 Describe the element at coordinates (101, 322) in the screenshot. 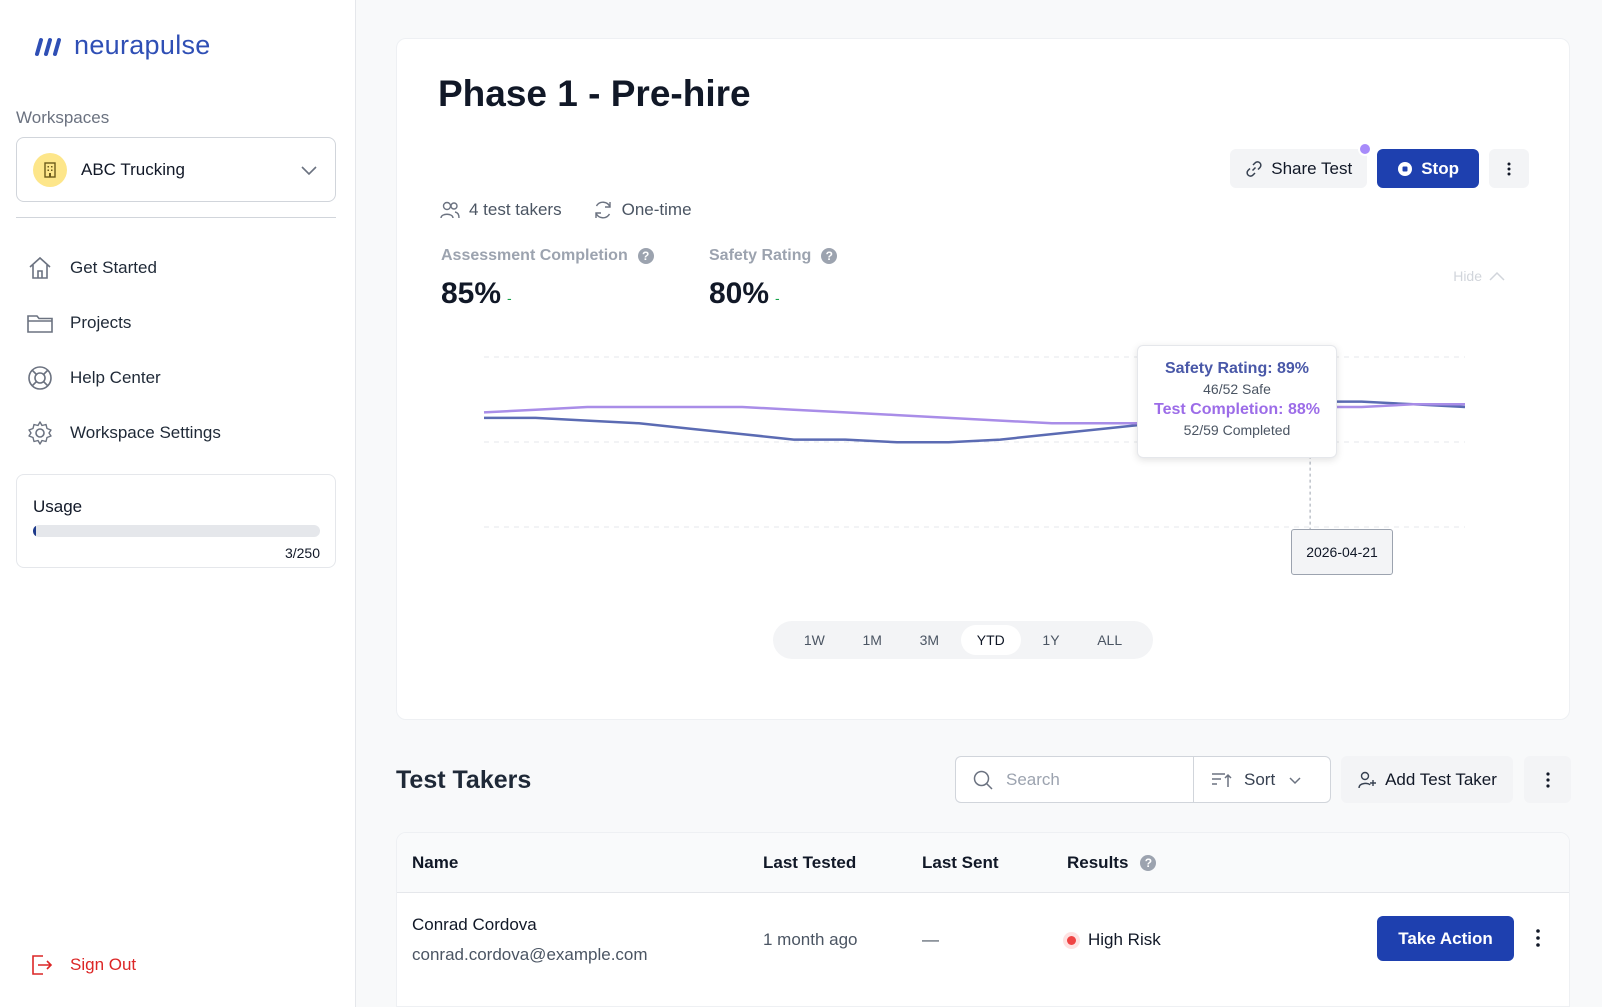

I see `sidebar-item-label: Projects` at that location.